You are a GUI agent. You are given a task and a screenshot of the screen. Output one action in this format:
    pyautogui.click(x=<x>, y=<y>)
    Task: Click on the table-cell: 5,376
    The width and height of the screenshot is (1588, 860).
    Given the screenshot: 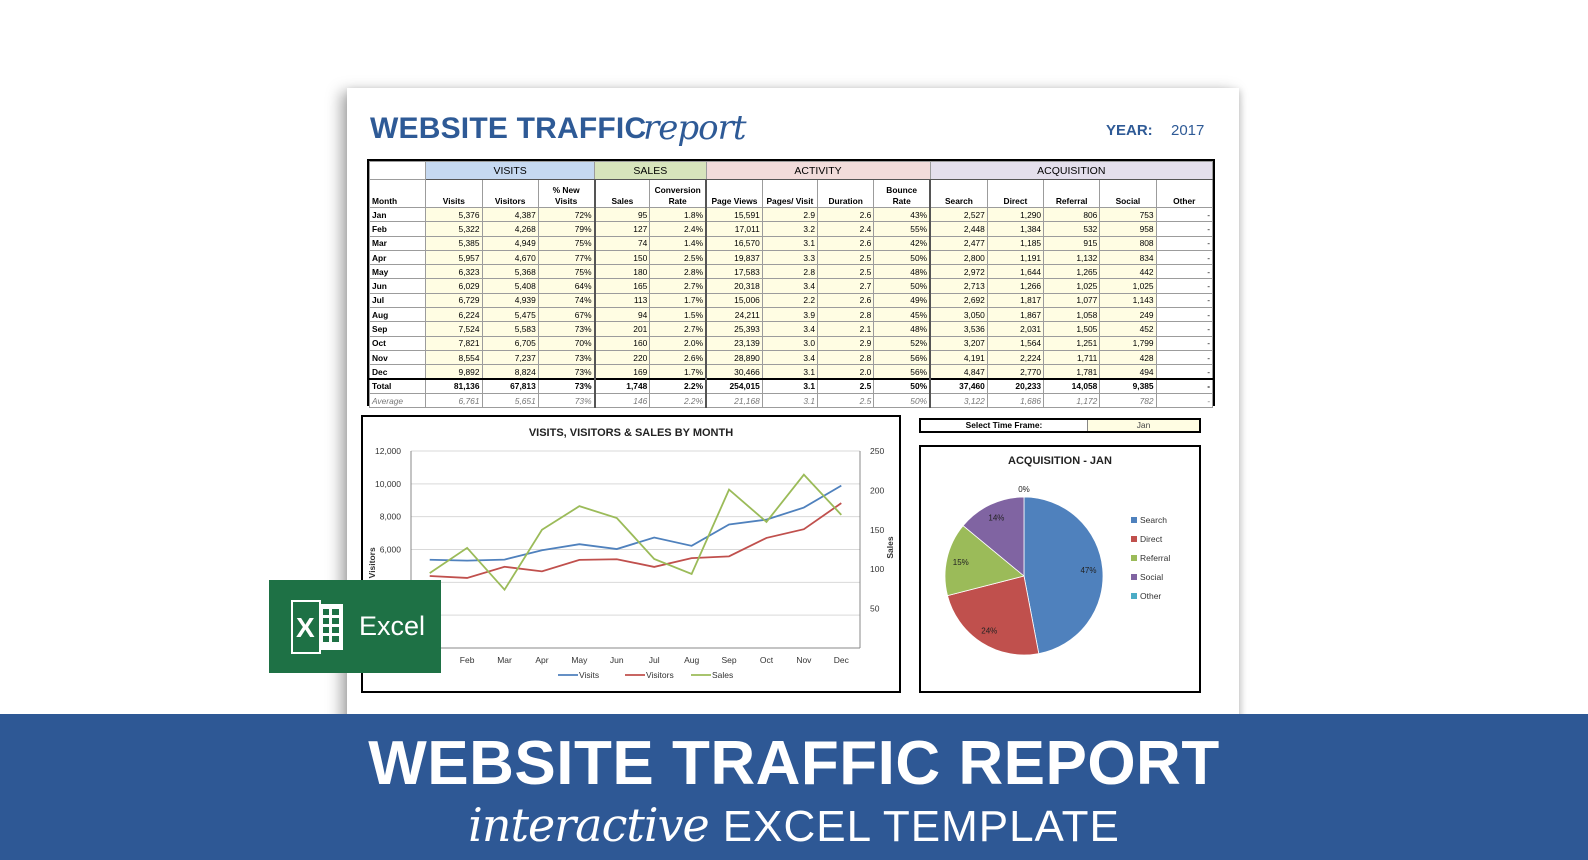 What is the action you would take?
    pyautogui.click(x=454, y=215)
    